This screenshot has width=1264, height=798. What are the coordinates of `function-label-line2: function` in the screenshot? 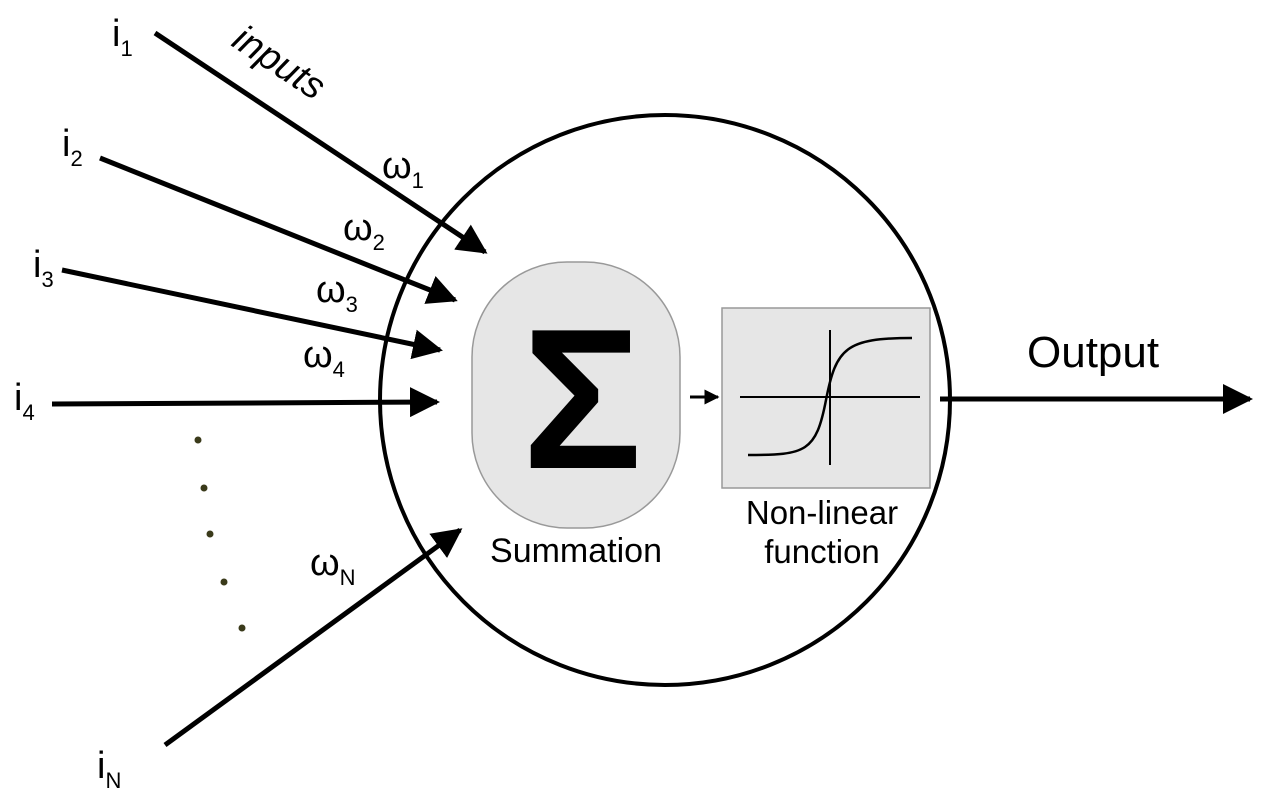 It's located at (822, 551).